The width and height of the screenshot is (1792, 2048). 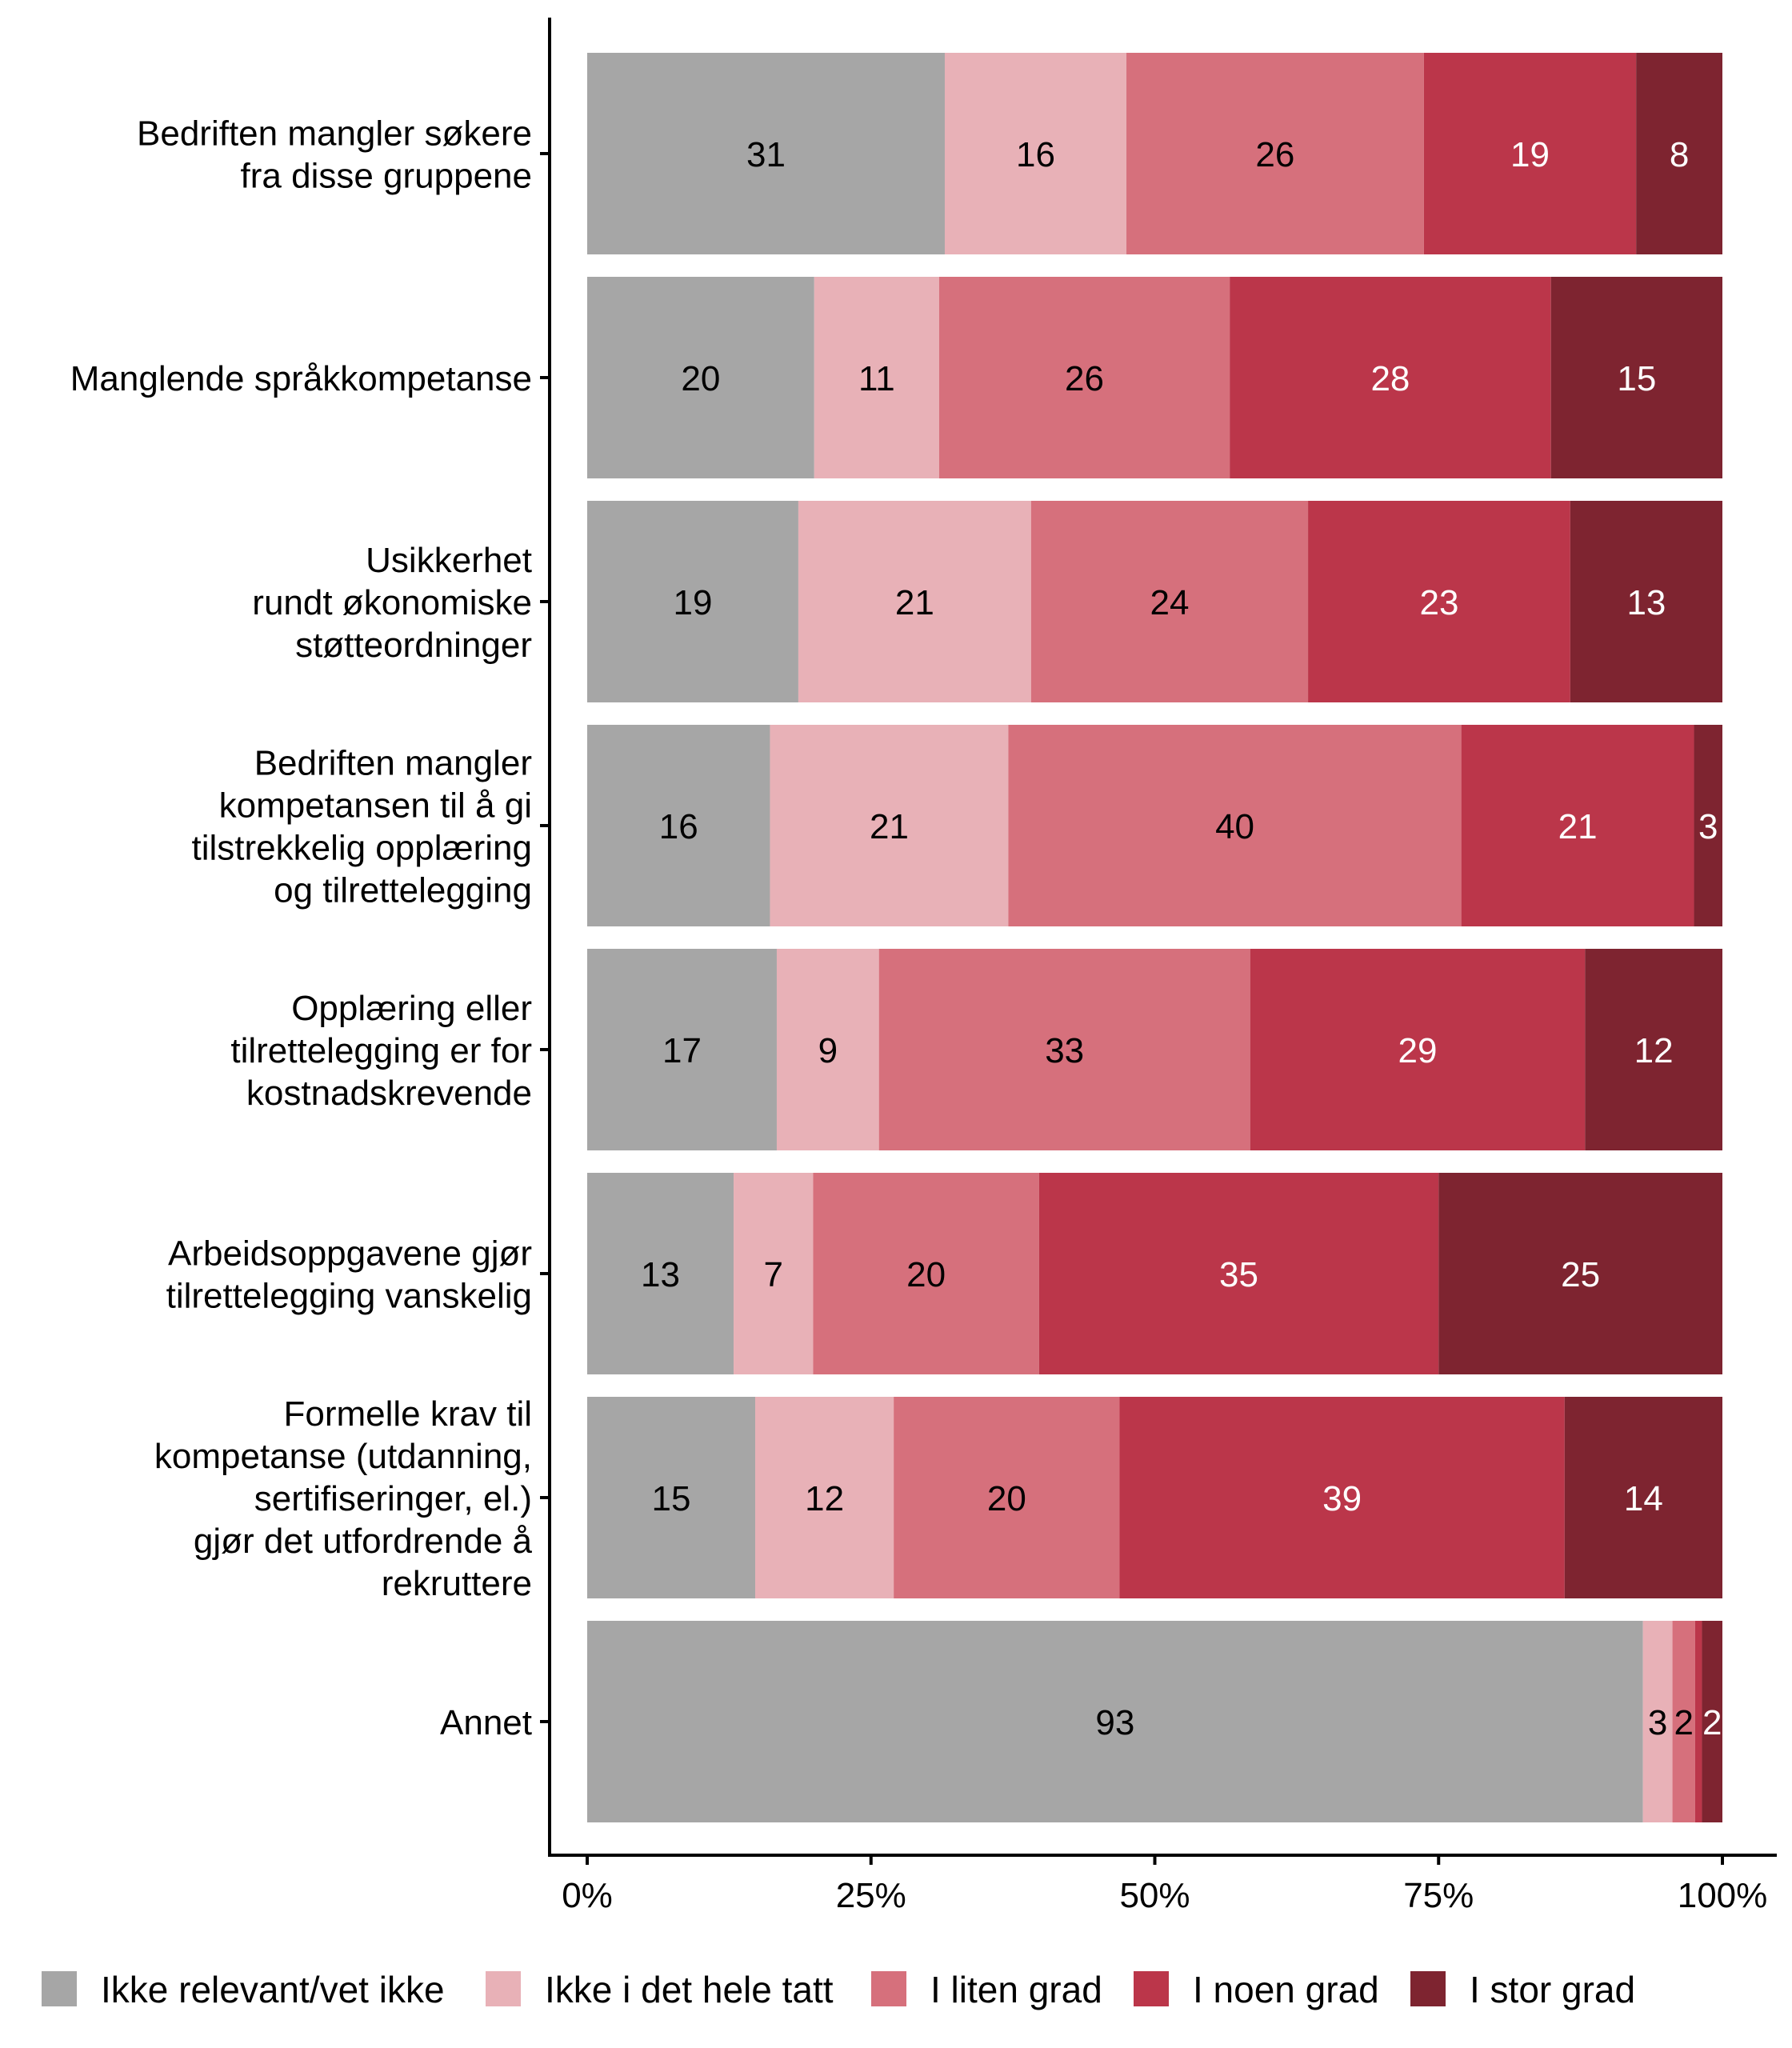 What do you see at coordinates (1154, 1049) in the screenshot?
I see `bar-row: 17 9 33 29 12` at bounding box center [1154, 1049].